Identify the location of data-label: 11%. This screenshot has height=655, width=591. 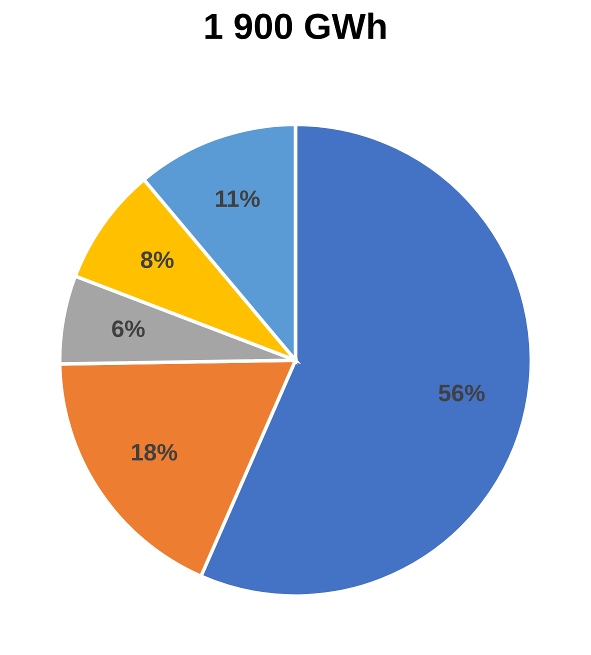
(238, 199).